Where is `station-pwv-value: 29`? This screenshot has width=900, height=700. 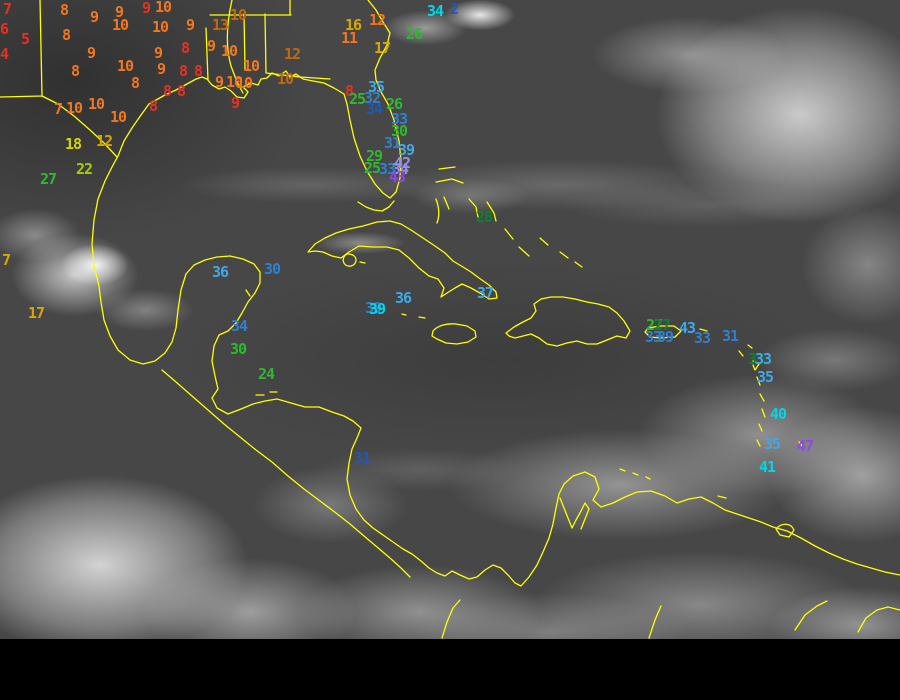
station-pwv-value: 29 is located at coordinates (374, 156).